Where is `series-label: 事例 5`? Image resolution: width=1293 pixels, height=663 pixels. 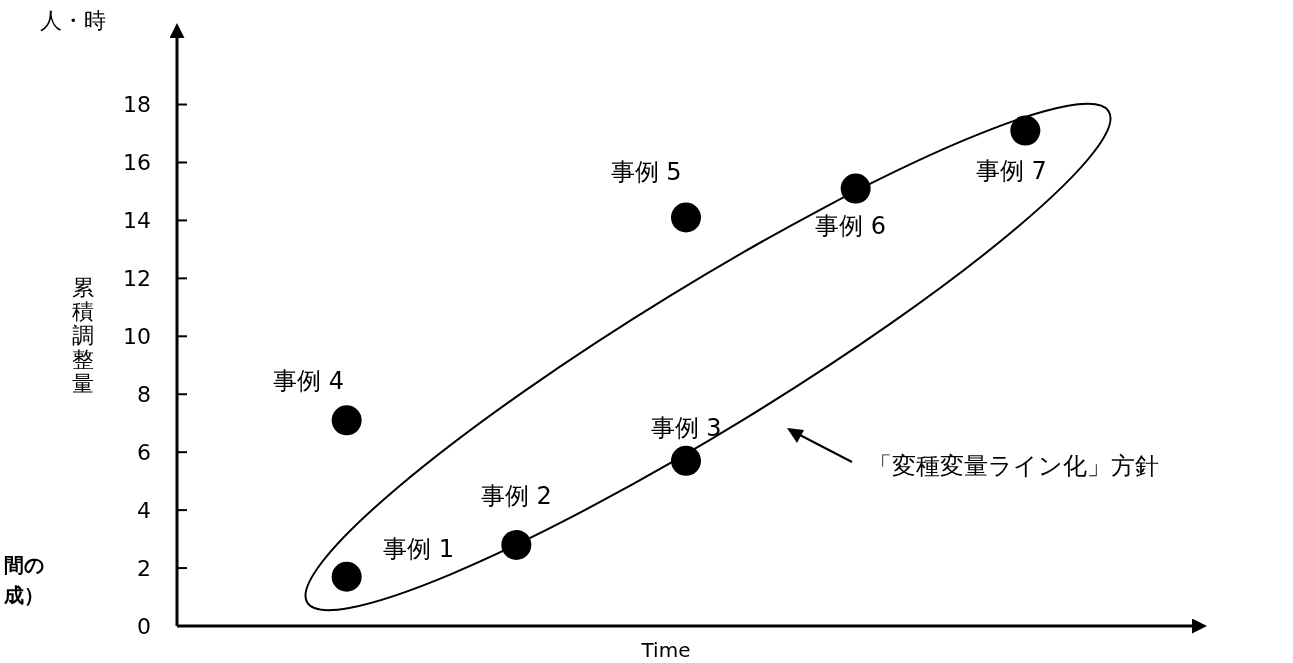 series-label: 事例 5 is located at coordinates (646, 171).